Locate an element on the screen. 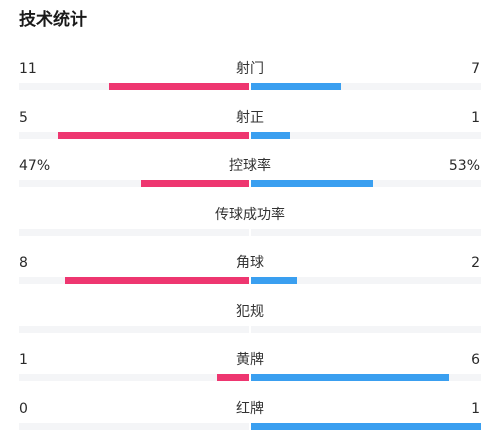  stat-row: 11 射门 7 is located at coordinates (250, 77).